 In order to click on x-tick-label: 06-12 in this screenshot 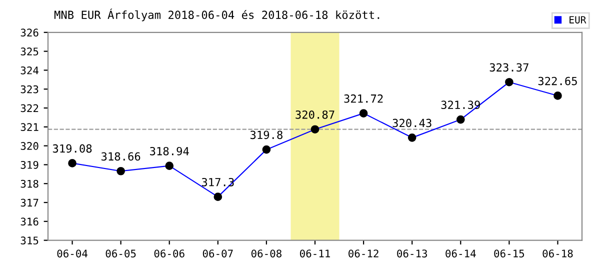, I will do `click(363, 254)`.